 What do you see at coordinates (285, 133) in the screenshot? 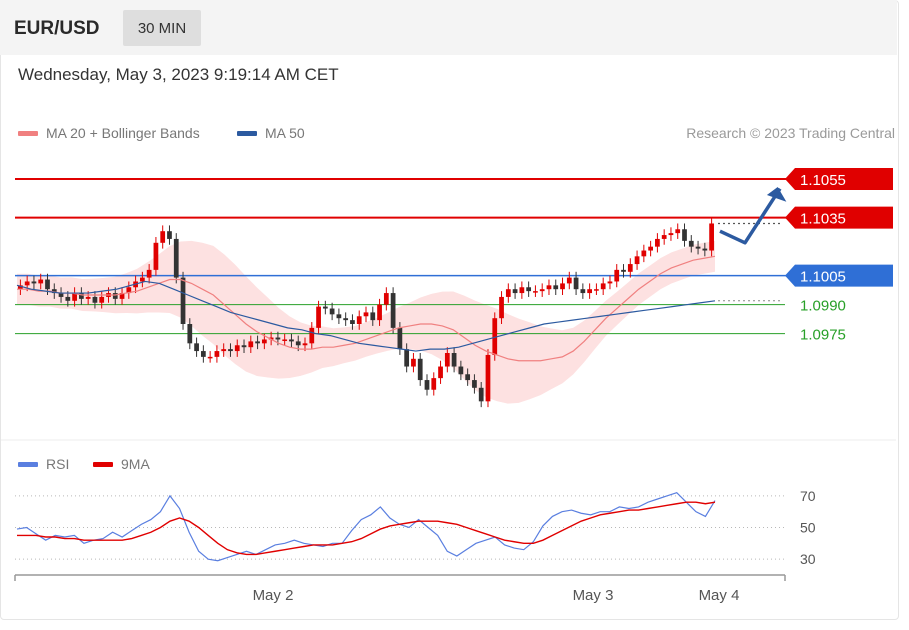
I see `legend-ma50-label: MA 50` at bounding box center [285, 133].